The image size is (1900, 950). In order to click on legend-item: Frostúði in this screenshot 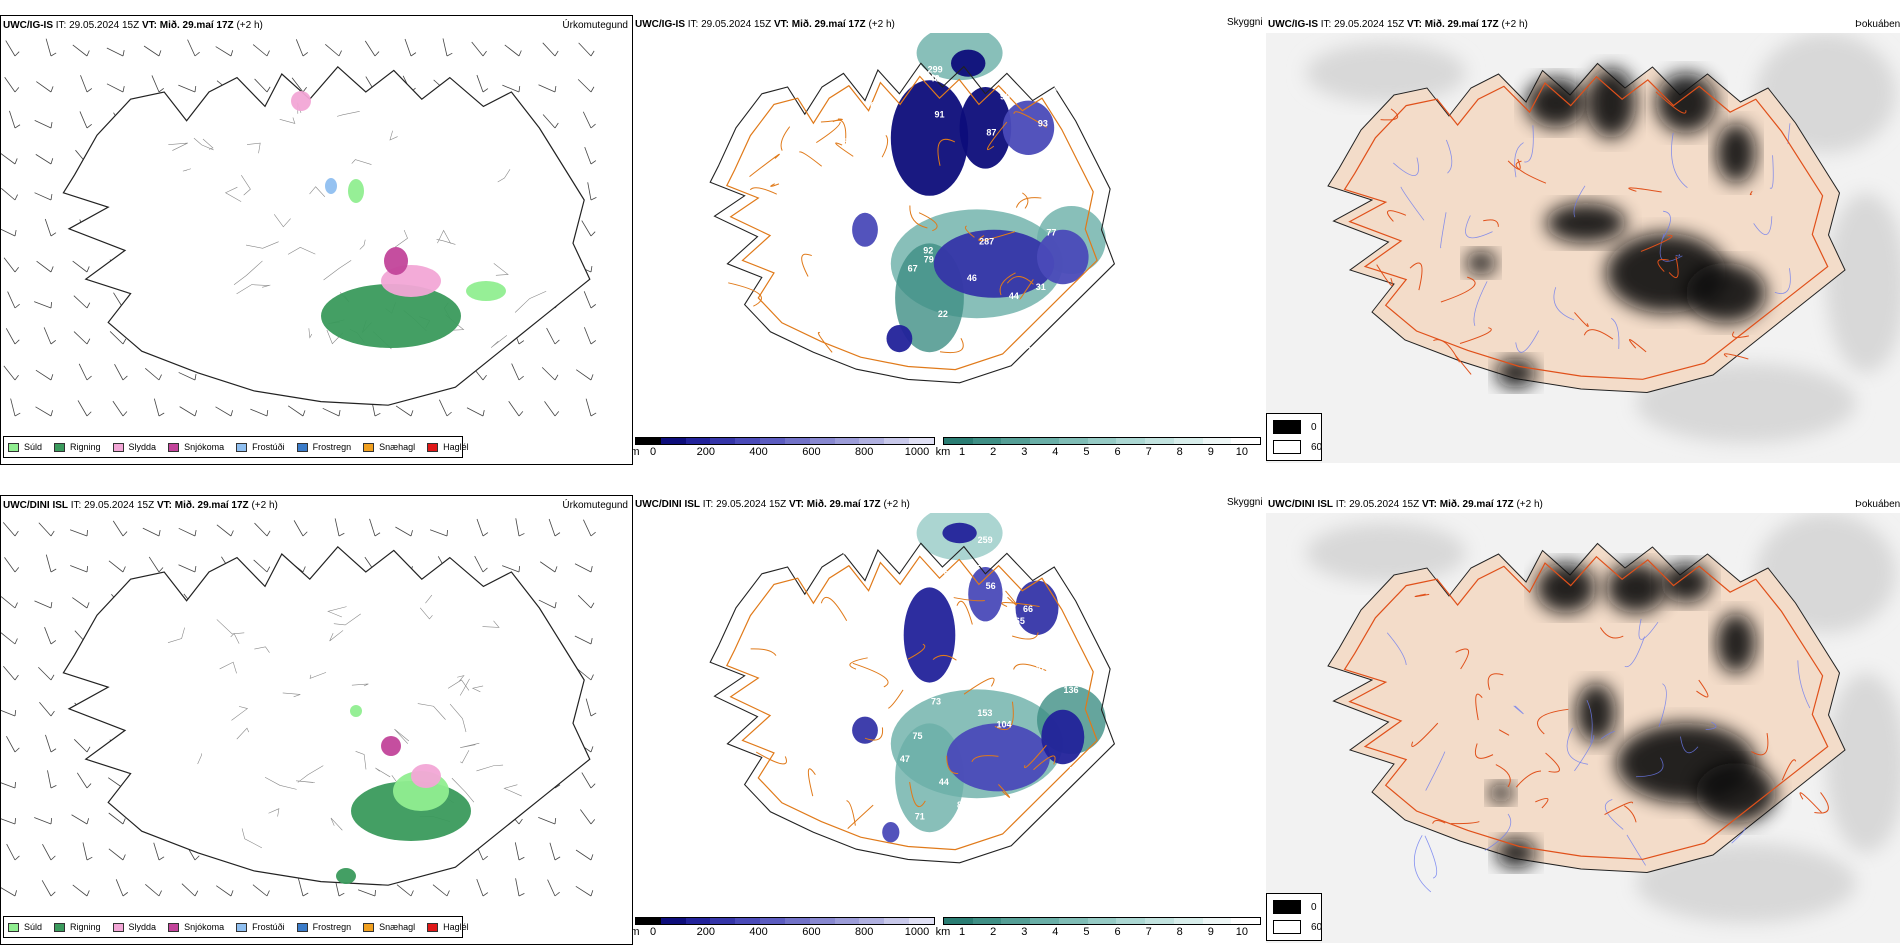, I will do `click(260, 447)`.